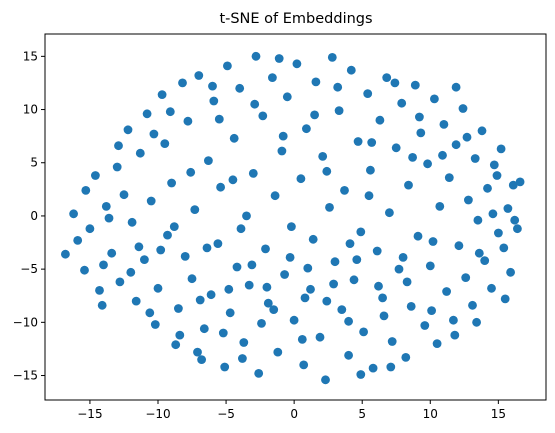 The width and height of the screenshot is (555, 433). I want to click on y-tick-label: 0, so click(34, 216).